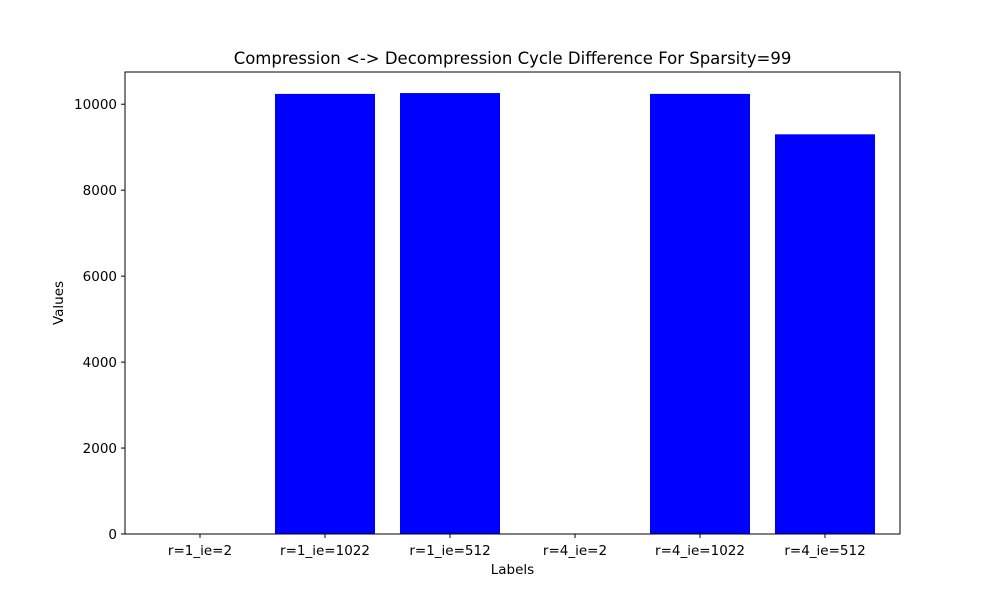 This screenshot has width=1000, height=600. What do you see at coordinates (575, 551) in the screenshot?
I see `x-tick-label: r=4_ie=2` at bounding box center [575, 551].